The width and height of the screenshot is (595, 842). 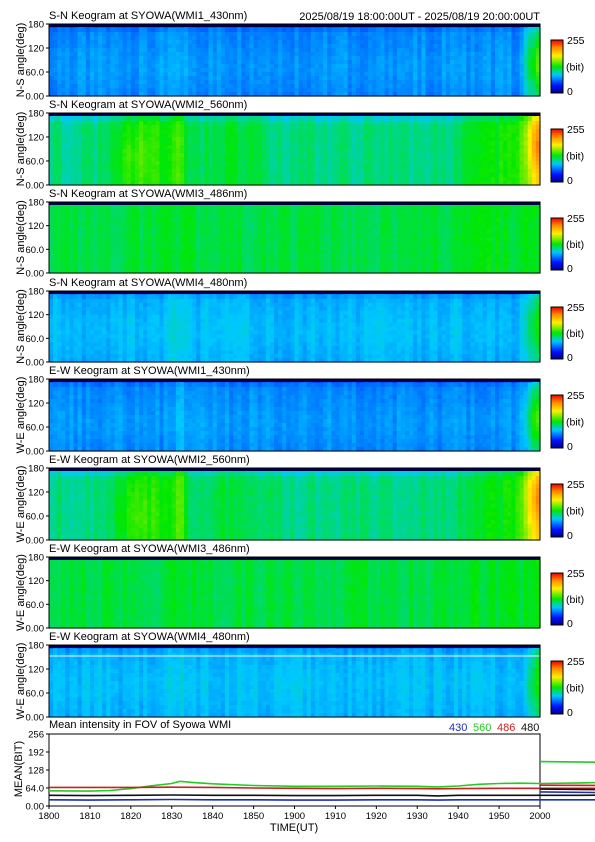 What do you see at coordinates (539, 816) in the screenshot?
I see `mean-x-tick-label: 2000` at bounding box center [539, 816].